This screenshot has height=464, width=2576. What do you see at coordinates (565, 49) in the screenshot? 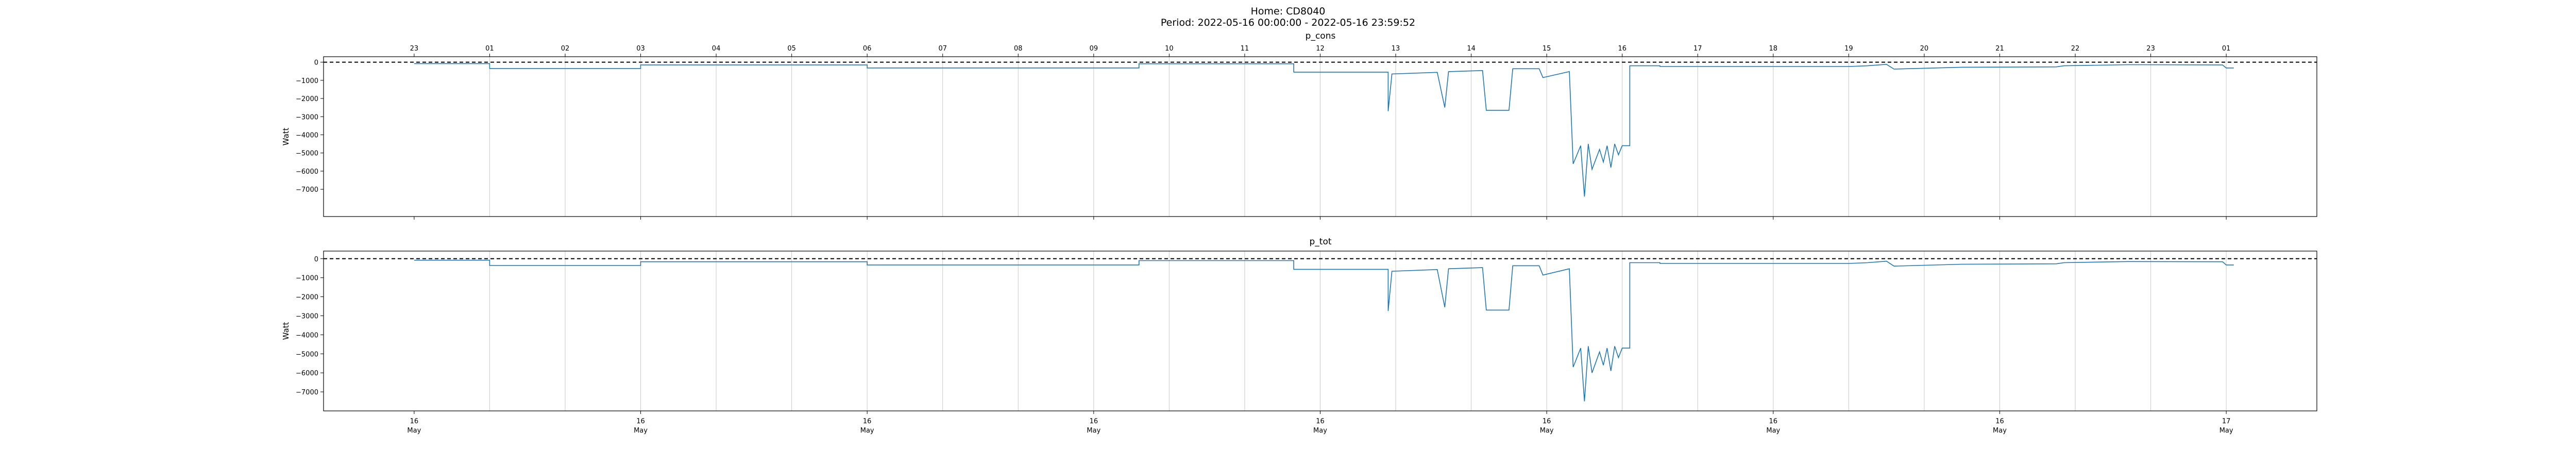
I see `top-tick-label: 02` at bounding box center [565, 49].